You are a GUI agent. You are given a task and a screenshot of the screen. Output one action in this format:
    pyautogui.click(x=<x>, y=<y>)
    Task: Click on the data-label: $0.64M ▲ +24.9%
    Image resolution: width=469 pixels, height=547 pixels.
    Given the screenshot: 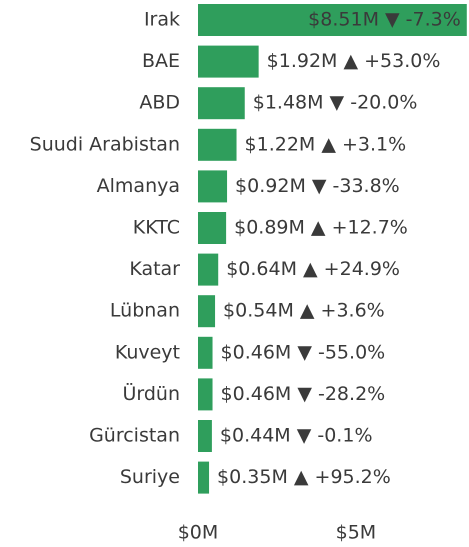 What is the action you would take?
    pyautogui.click(x=313, y=269)
    